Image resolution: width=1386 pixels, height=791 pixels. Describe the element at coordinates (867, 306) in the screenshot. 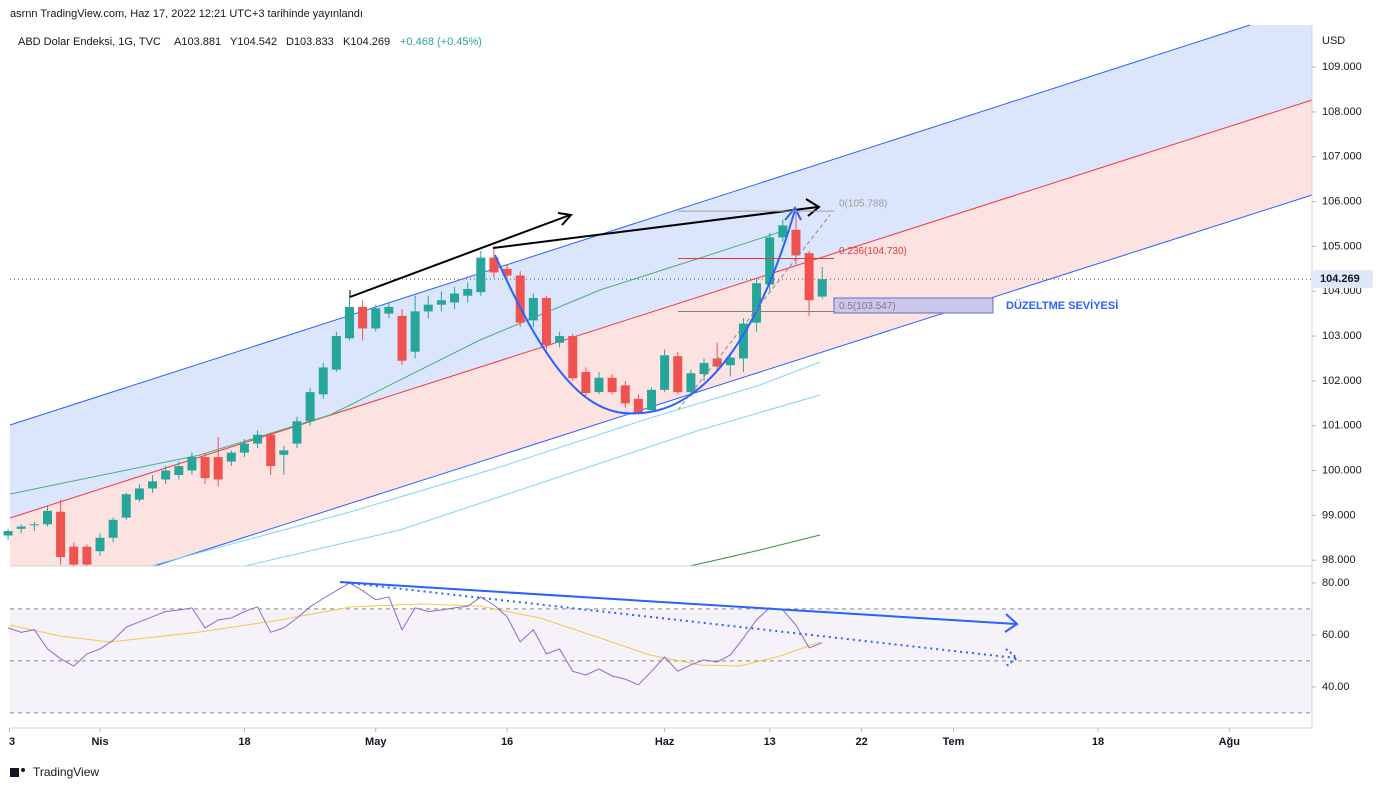

I see `fib-label: 0.5(103.547)` at that location.